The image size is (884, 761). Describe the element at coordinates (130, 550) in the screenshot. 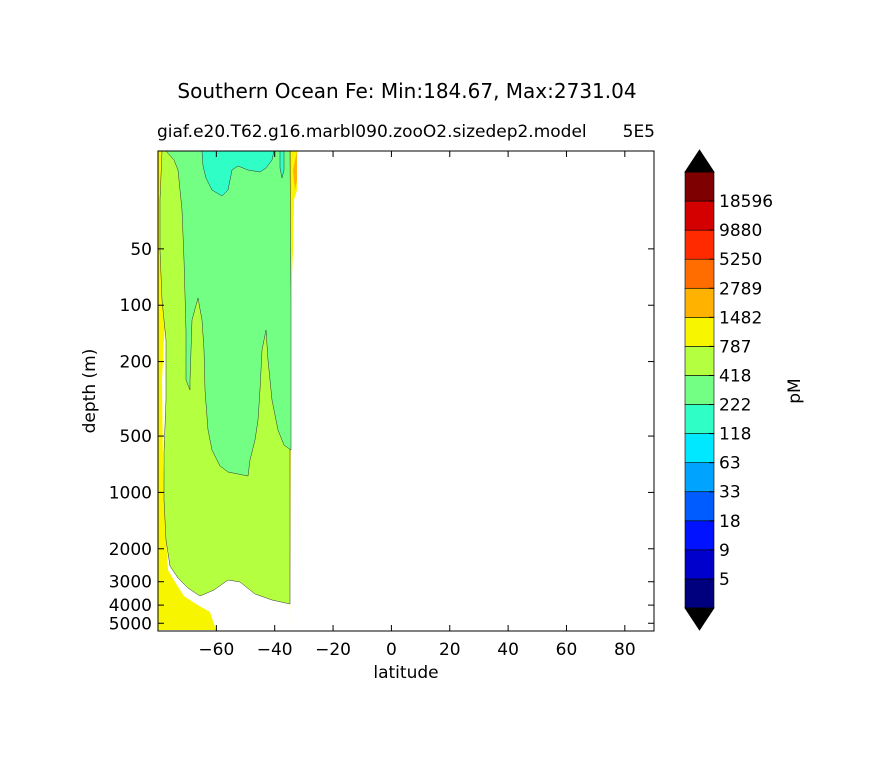

I see `y-tick-label: 2000` at that location.